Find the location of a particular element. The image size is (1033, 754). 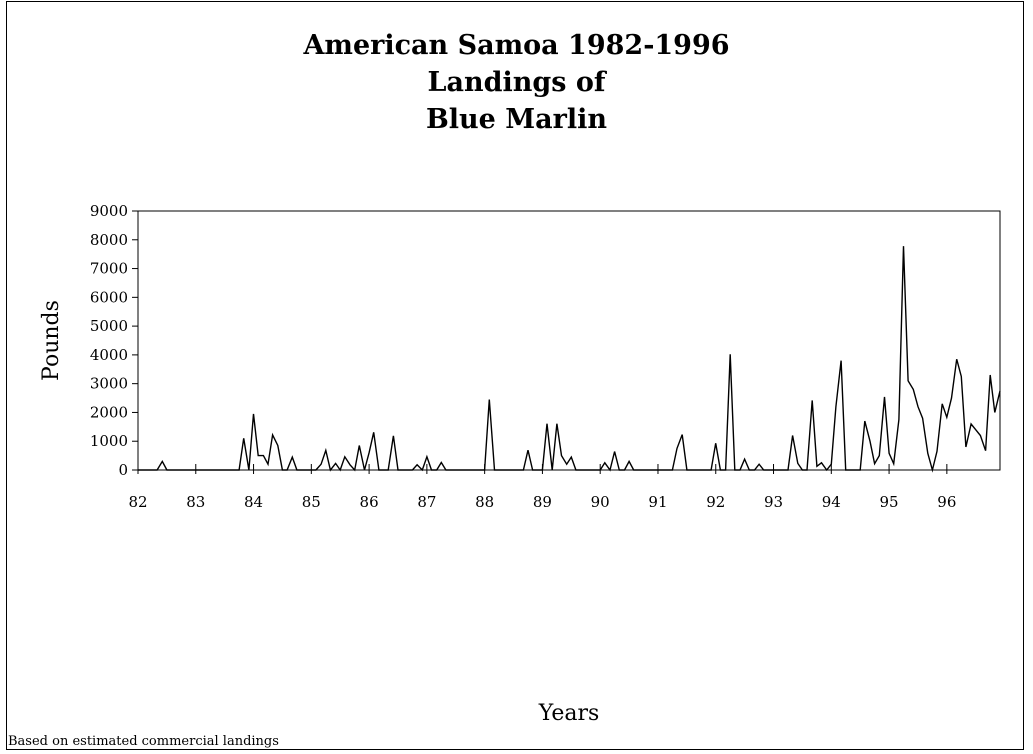

x-axis-ticks: 82 83 84 85 86 87 88 89 90 91 92 93 94 95 96 is located at coordinates (542, 487).